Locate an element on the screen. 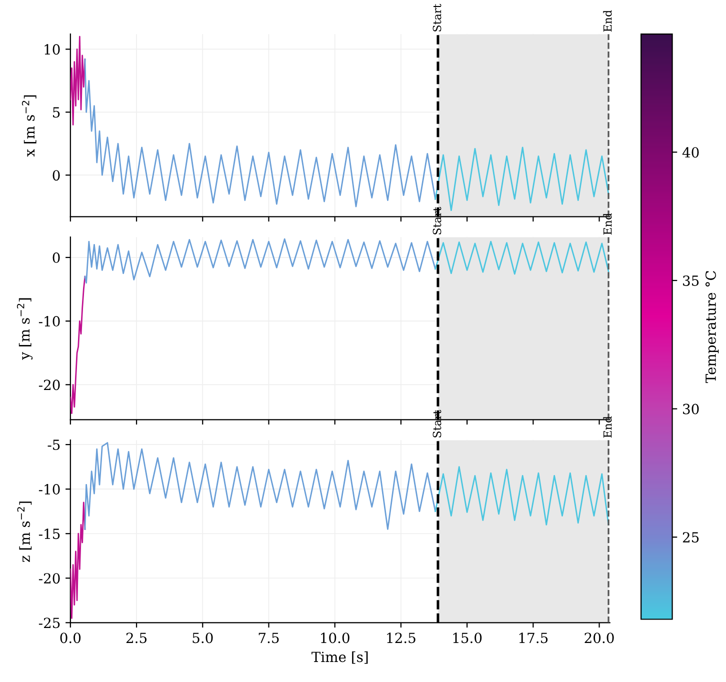 This screenshot has width=726, height=682. y-tick-label: -5 is located at coordinates (54, 445).